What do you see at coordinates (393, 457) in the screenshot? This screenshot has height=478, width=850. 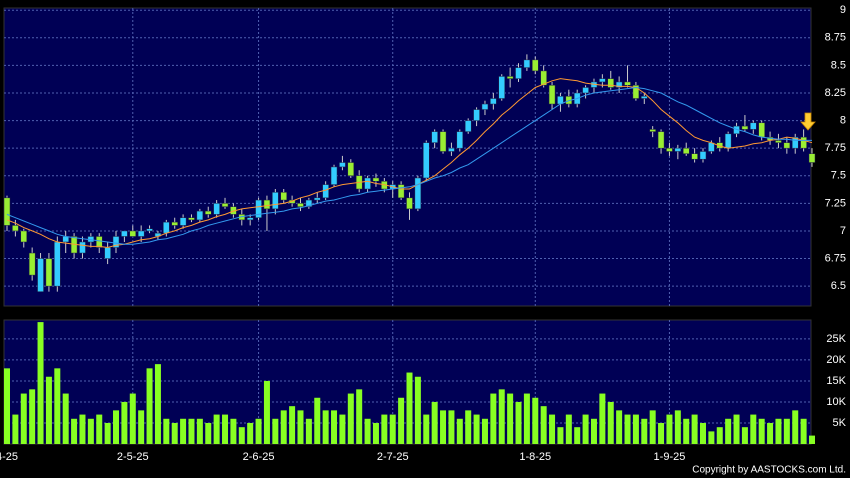 I see `x-tick-label: 2-7-25` at bounding box center [393, 457].